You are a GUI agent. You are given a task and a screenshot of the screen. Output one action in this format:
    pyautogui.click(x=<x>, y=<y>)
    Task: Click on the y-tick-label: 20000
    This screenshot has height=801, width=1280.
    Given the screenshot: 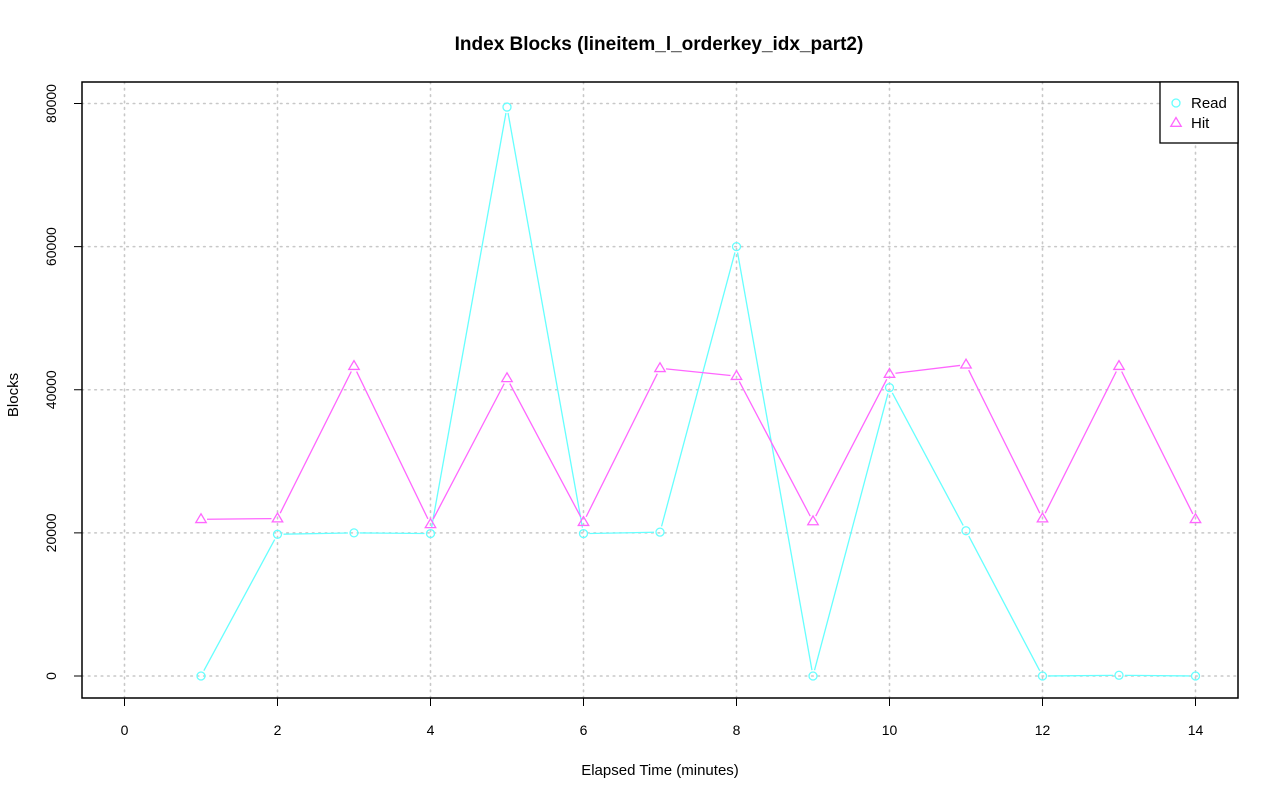 What is the action you would take?
    pyautogui.click(x=51, y=532)
    